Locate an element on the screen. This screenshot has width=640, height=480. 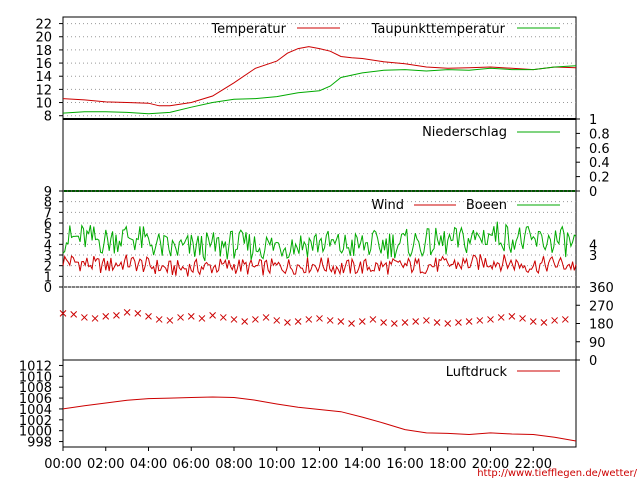
ytick-label-4-7: 1012 is located at coordinates (35, 366).